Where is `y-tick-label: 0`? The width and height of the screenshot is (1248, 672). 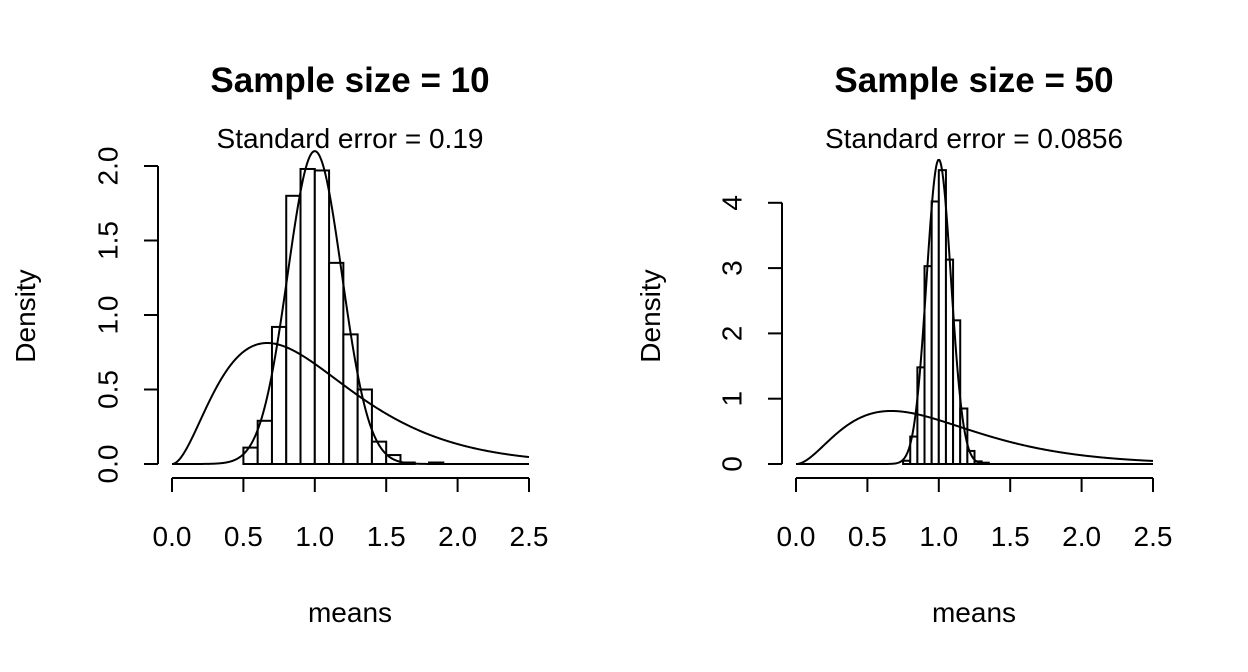 y-tick-label: 0 is located at coordinates (732, 464).